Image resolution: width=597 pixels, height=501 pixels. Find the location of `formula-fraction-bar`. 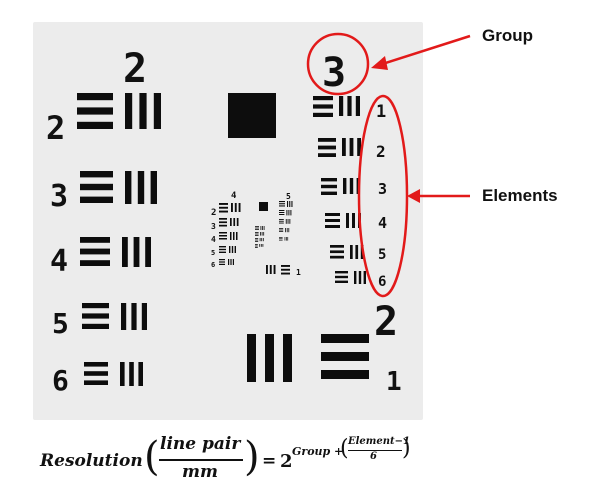

formula-fraction-bar is located at coordinates (201, 460).